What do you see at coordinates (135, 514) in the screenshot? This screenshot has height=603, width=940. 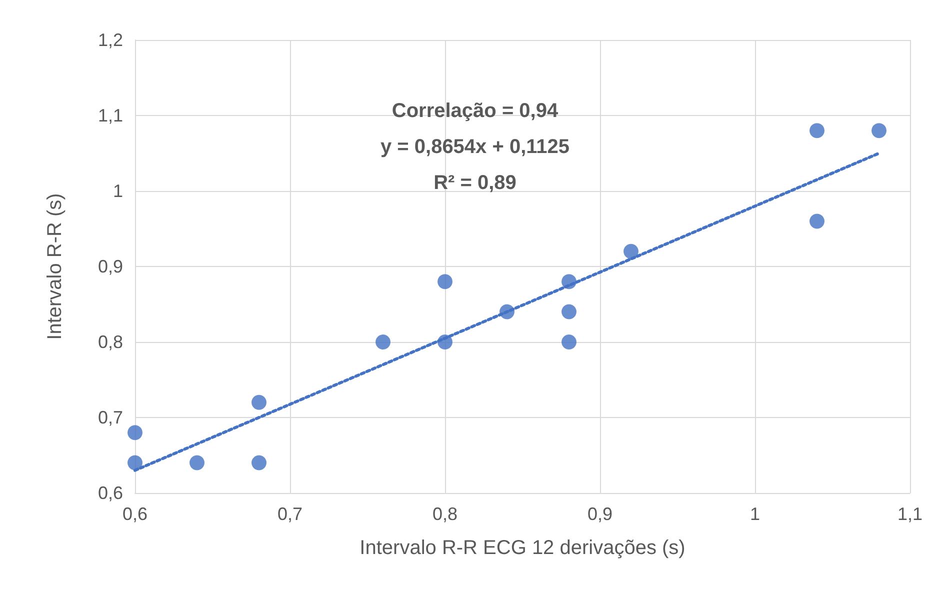 I see `x-tick-label: 0,6` at bounding box center [135, 514].